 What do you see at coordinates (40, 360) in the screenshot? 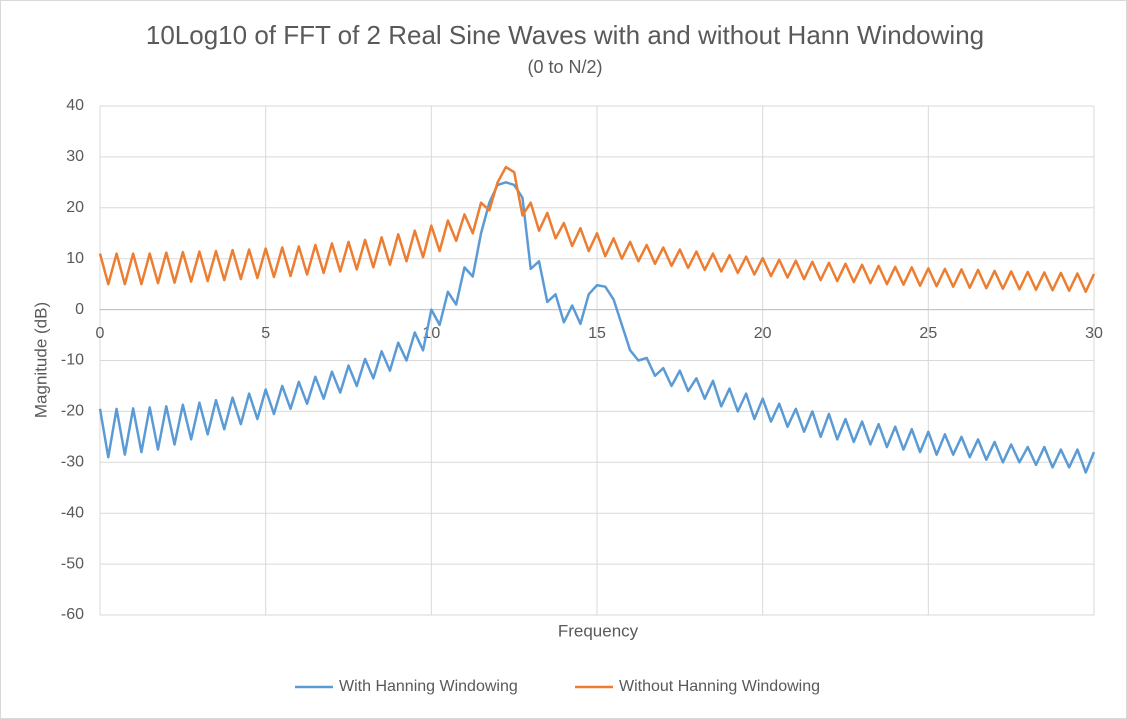
I see `y-axis-label: Magnitude (dB)` at bounding box center [40, 360].